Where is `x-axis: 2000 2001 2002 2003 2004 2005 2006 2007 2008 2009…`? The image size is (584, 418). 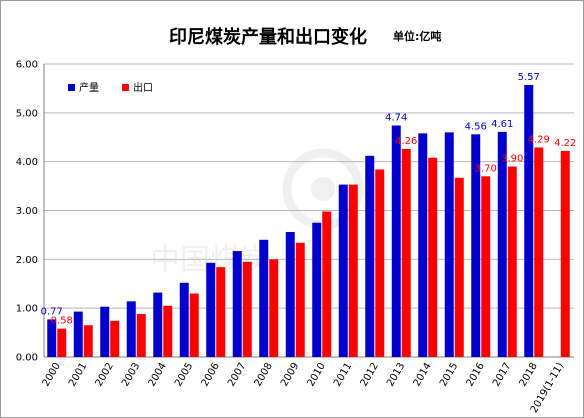
x-axis: 2000 2001 2002 2003 2004 2005 2006 2007 2008 2009… is located at coordinates (304, 388).